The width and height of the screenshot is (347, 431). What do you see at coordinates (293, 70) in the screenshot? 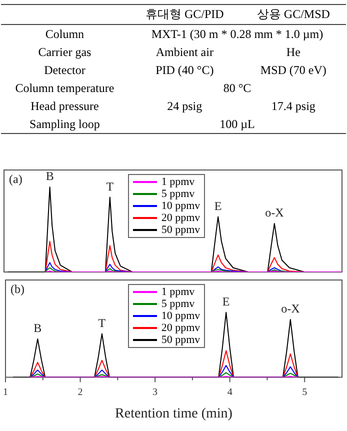
I see `text: MSD (70 eV)` at bounding box center [293, 70].